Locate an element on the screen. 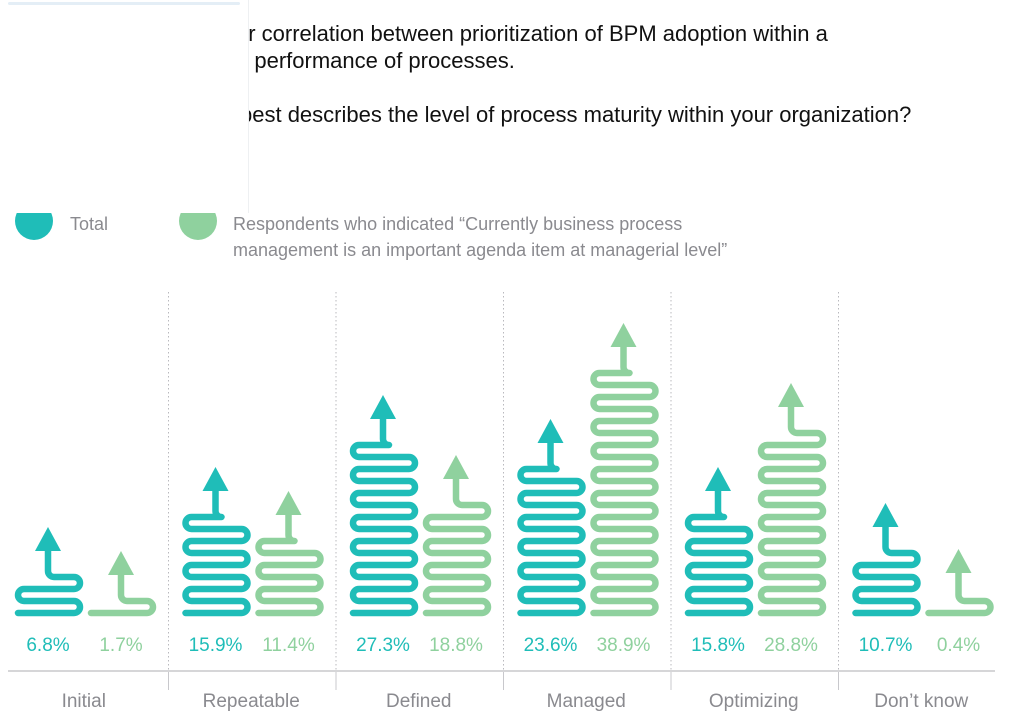 The width and height of the screenshot is (1009, 725). category-label: Repeatable is located at coordinates (251, 701).